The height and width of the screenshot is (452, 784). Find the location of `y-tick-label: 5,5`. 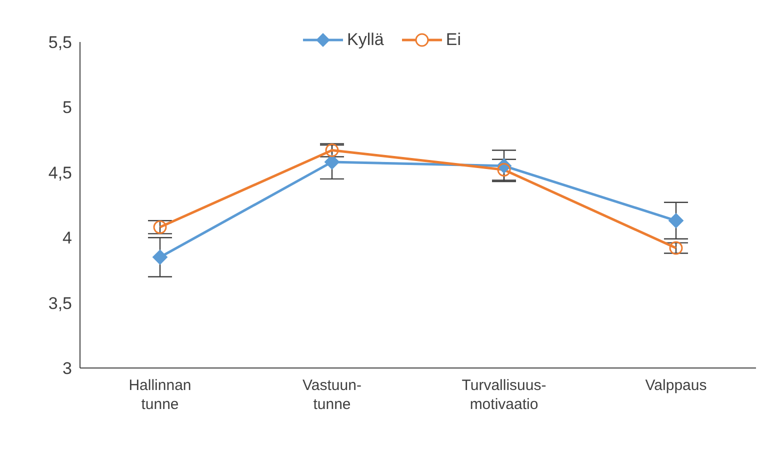

y-tick-label: 5,5 is located at coordinates (60, 42).